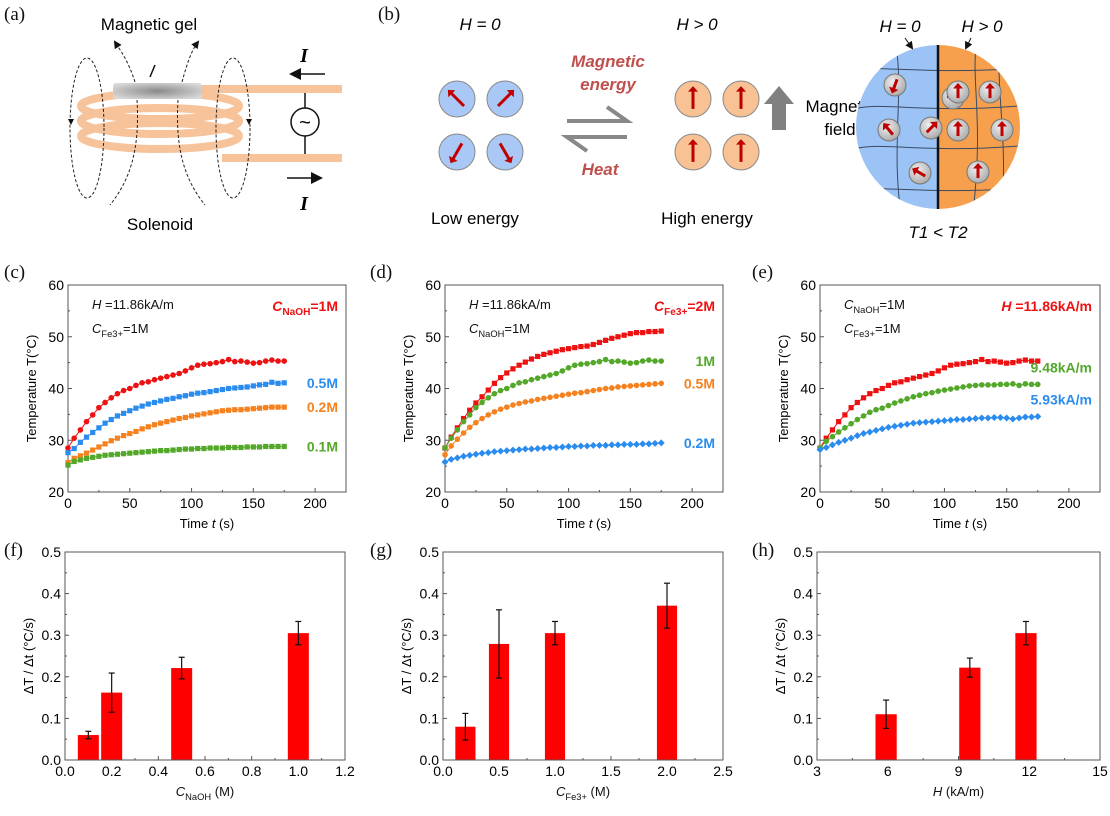  Describe the element at coordinates (667, 771) in the screenshot. I see `x-tick-label: 2.0` at that location.